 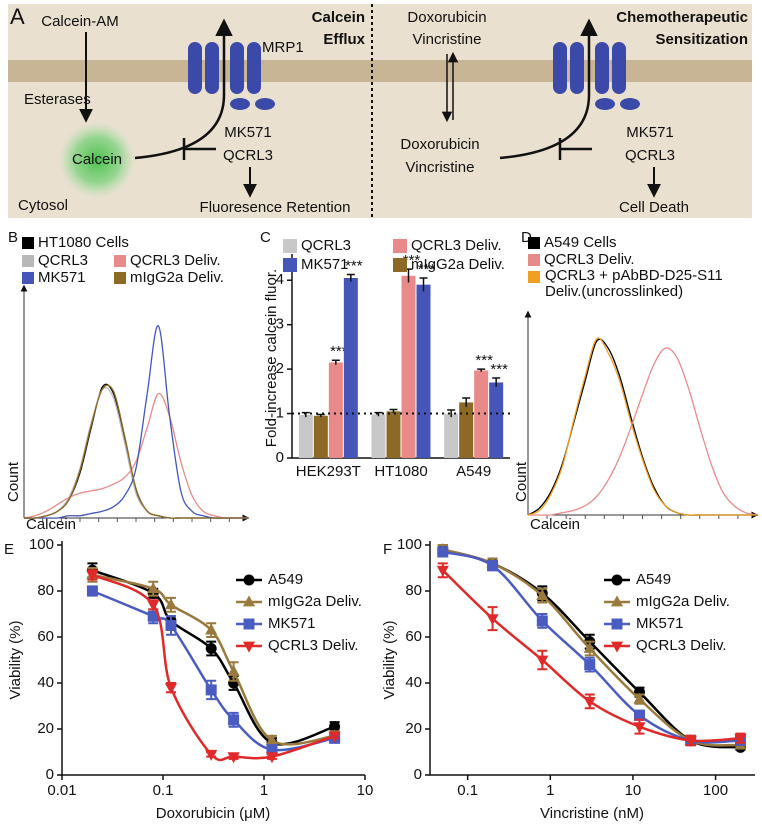 I want to click on panel-letter: F, so click(x=387, y=549).